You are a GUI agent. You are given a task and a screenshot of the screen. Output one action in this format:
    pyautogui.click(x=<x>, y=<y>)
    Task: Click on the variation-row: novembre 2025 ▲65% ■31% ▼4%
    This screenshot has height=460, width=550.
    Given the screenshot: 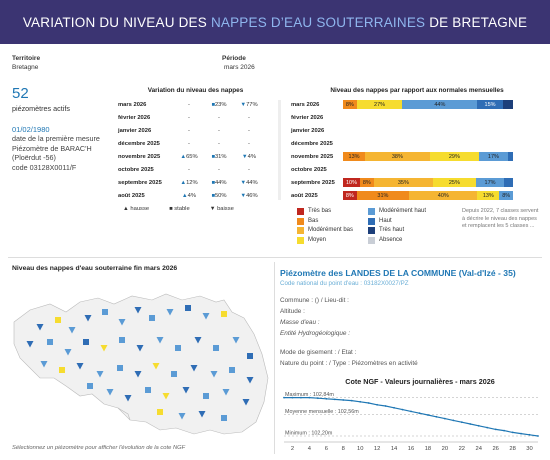 What is the action you would take?
    pyautogui.click(x=191, y=156)
    